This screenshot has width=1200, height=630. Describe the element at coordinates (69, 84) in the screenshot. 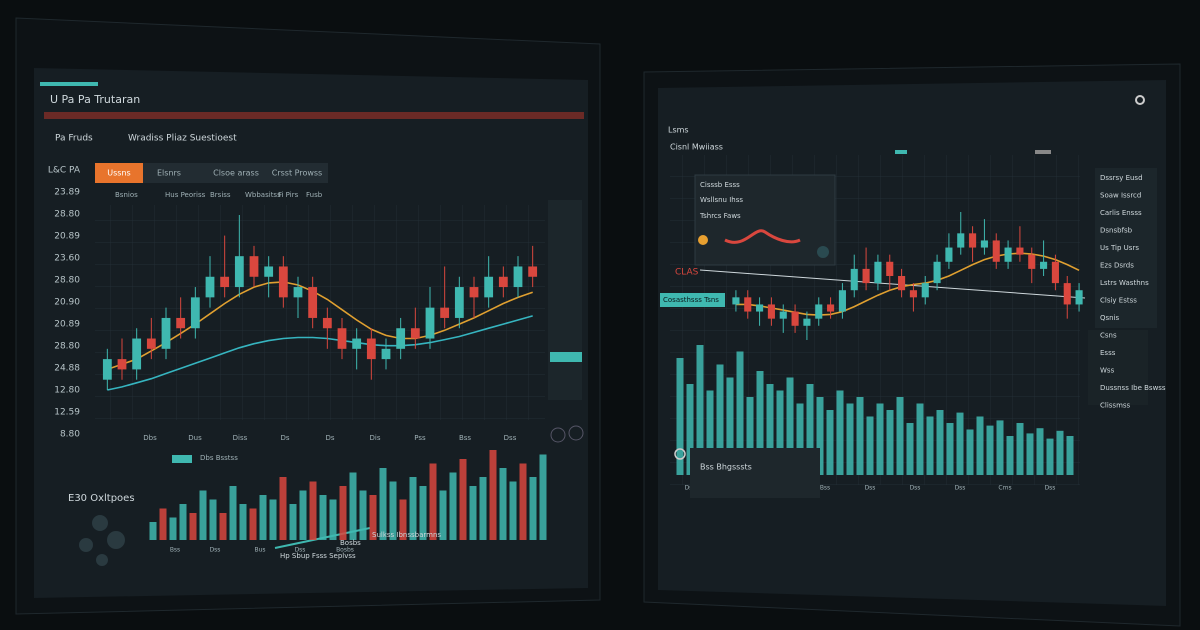

I see `accent-bar` at that location.